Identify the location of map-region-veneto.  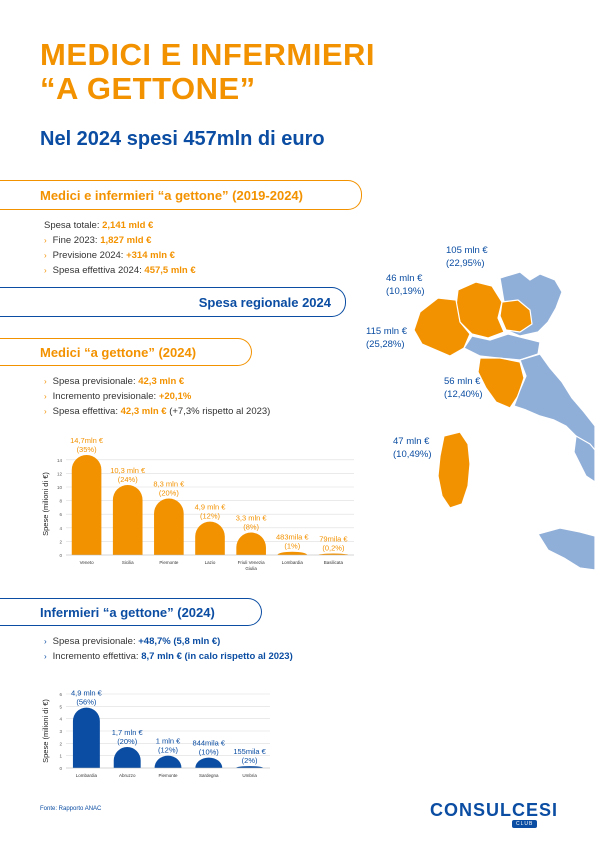
(516, 316).